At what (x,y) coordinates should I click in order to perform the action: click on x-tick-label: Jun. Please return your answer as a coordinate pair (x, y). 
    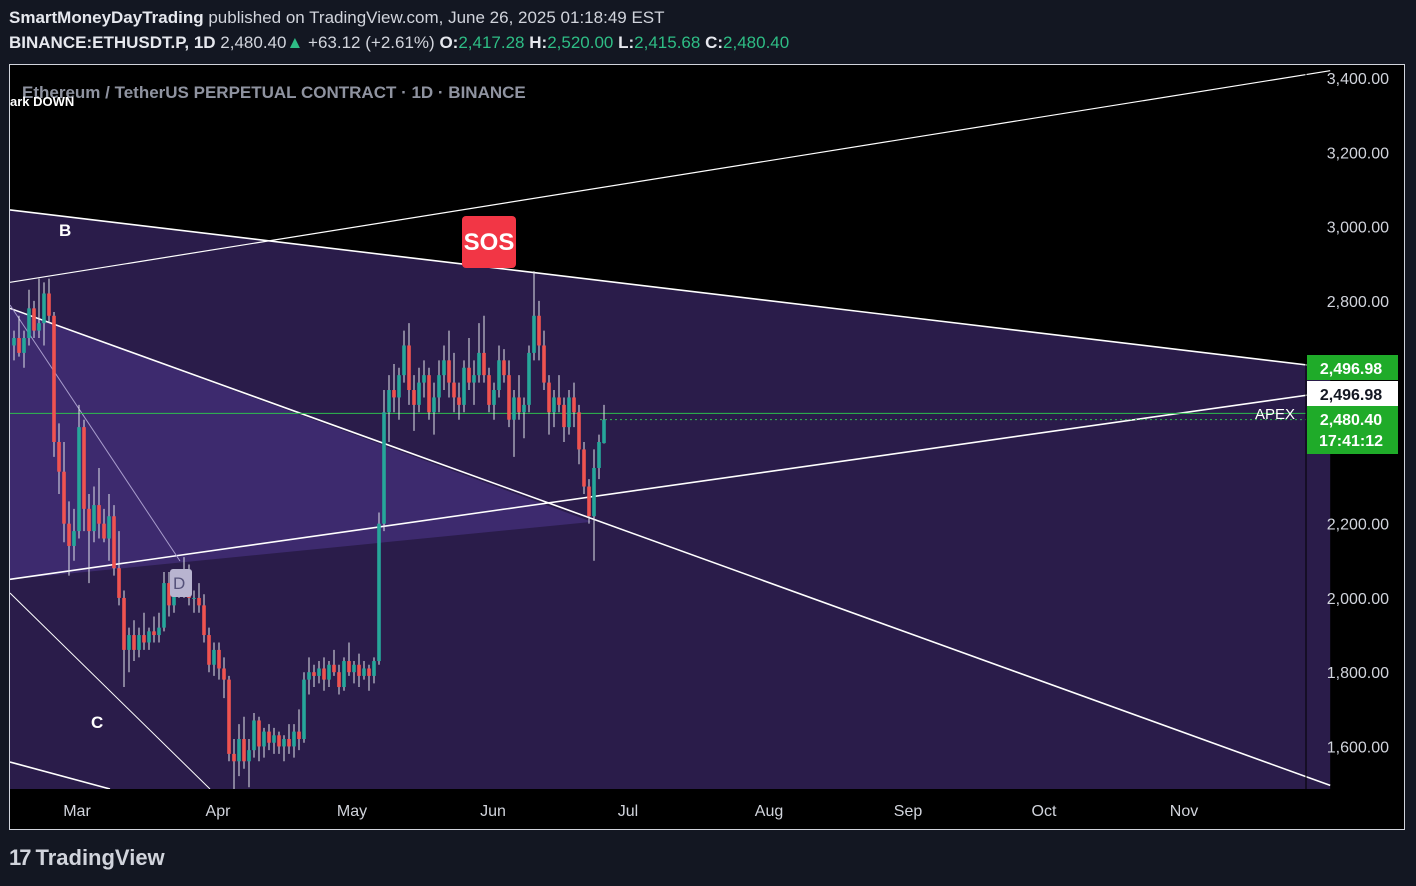
    Looking at the image, I should click on (493, 811).